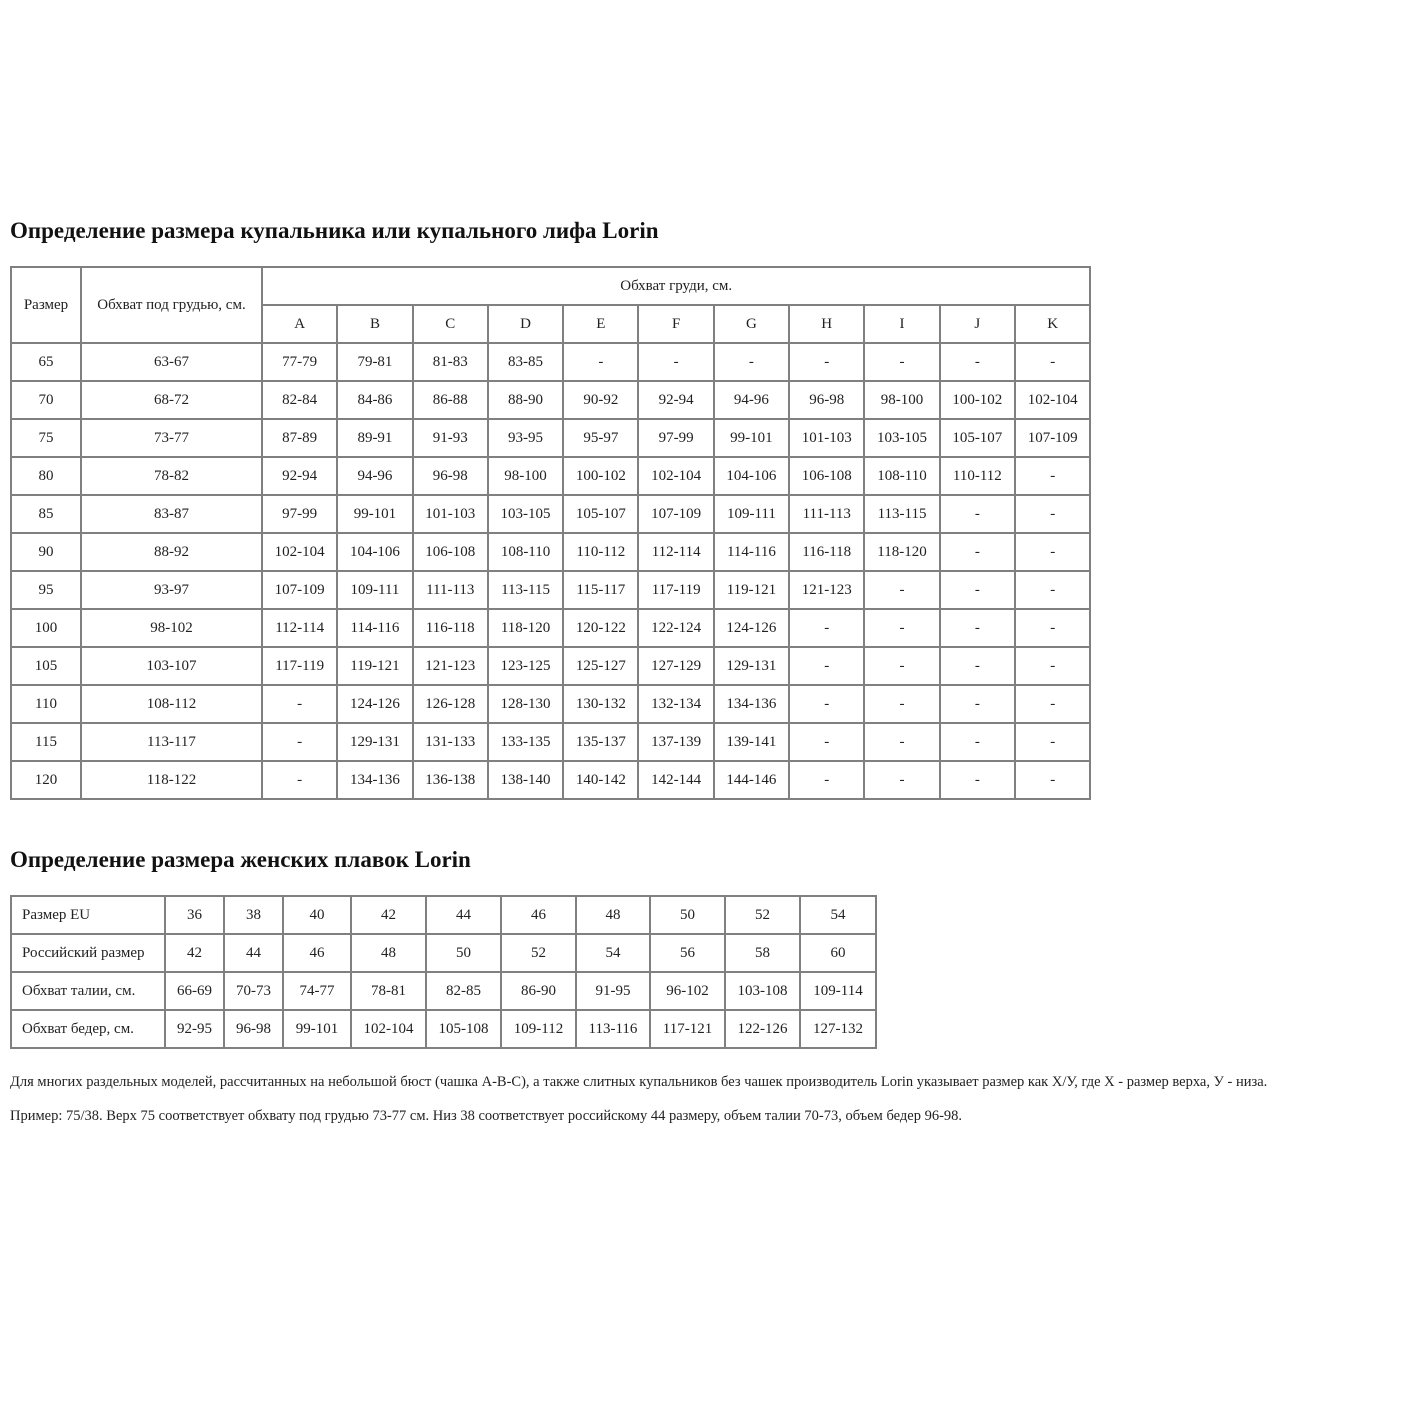  What do you see at coordinates (375, 704) in the screenshot?
I see `bust-cell: 124-126` at bounding box center [375, 704].